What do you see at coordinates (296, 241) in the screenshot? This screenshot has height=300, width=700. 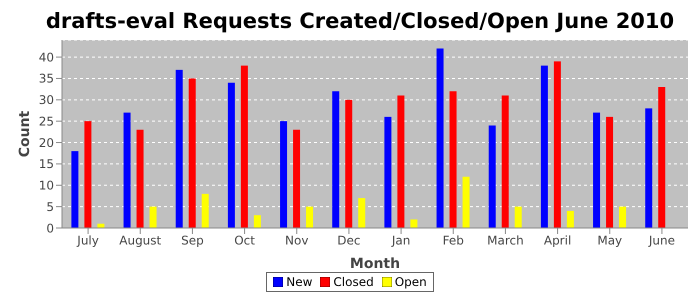 I see `x-tick-label: Nov` at bounding box center [296, 241].